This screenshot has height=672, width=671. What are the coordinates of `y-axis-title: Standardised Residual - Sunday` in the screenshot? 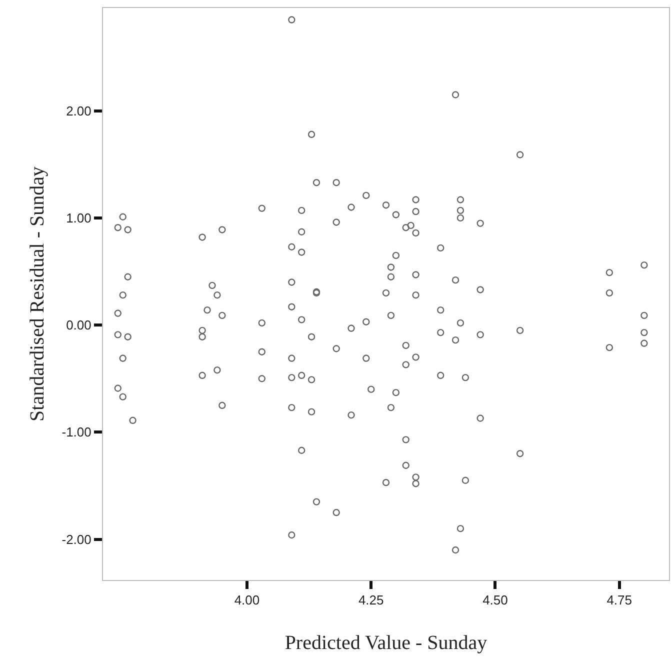 It's located at (37, 294).